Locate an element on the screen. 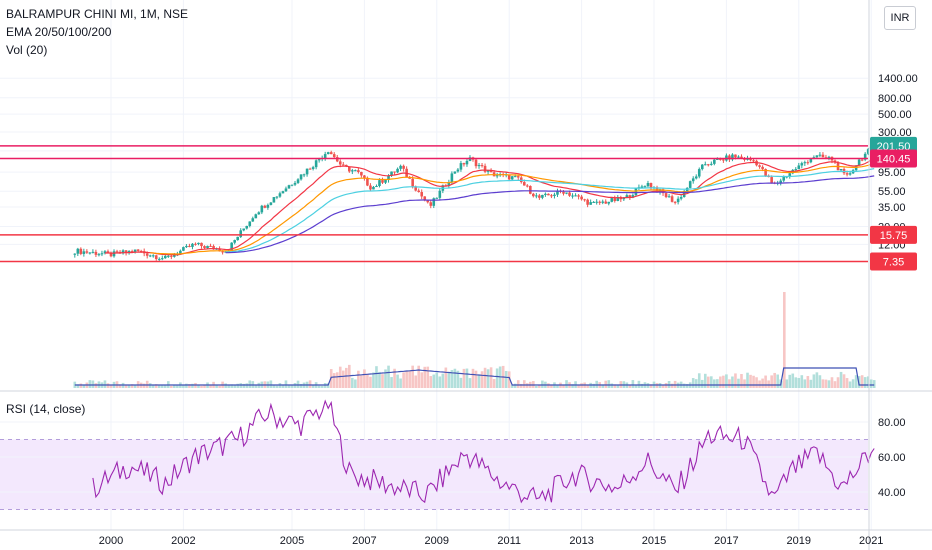  time-tick-label: 2013 is located at coordinates (581, 541).